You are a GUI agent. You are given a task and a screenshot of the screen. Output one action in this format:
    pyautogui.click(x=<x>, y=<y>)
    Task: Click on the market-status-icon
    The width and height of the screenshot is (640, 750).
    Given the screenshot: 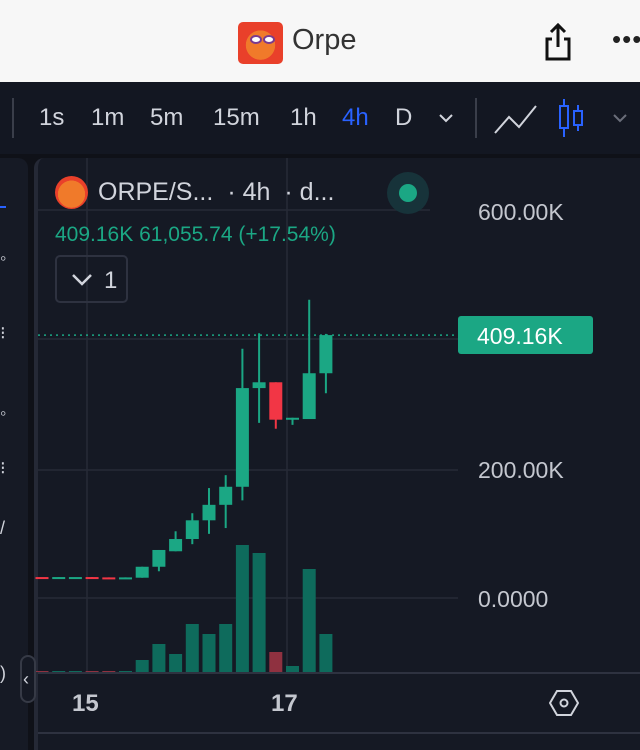 What is the action you would take?
    pyautogui.click(x=408, y=193)
    